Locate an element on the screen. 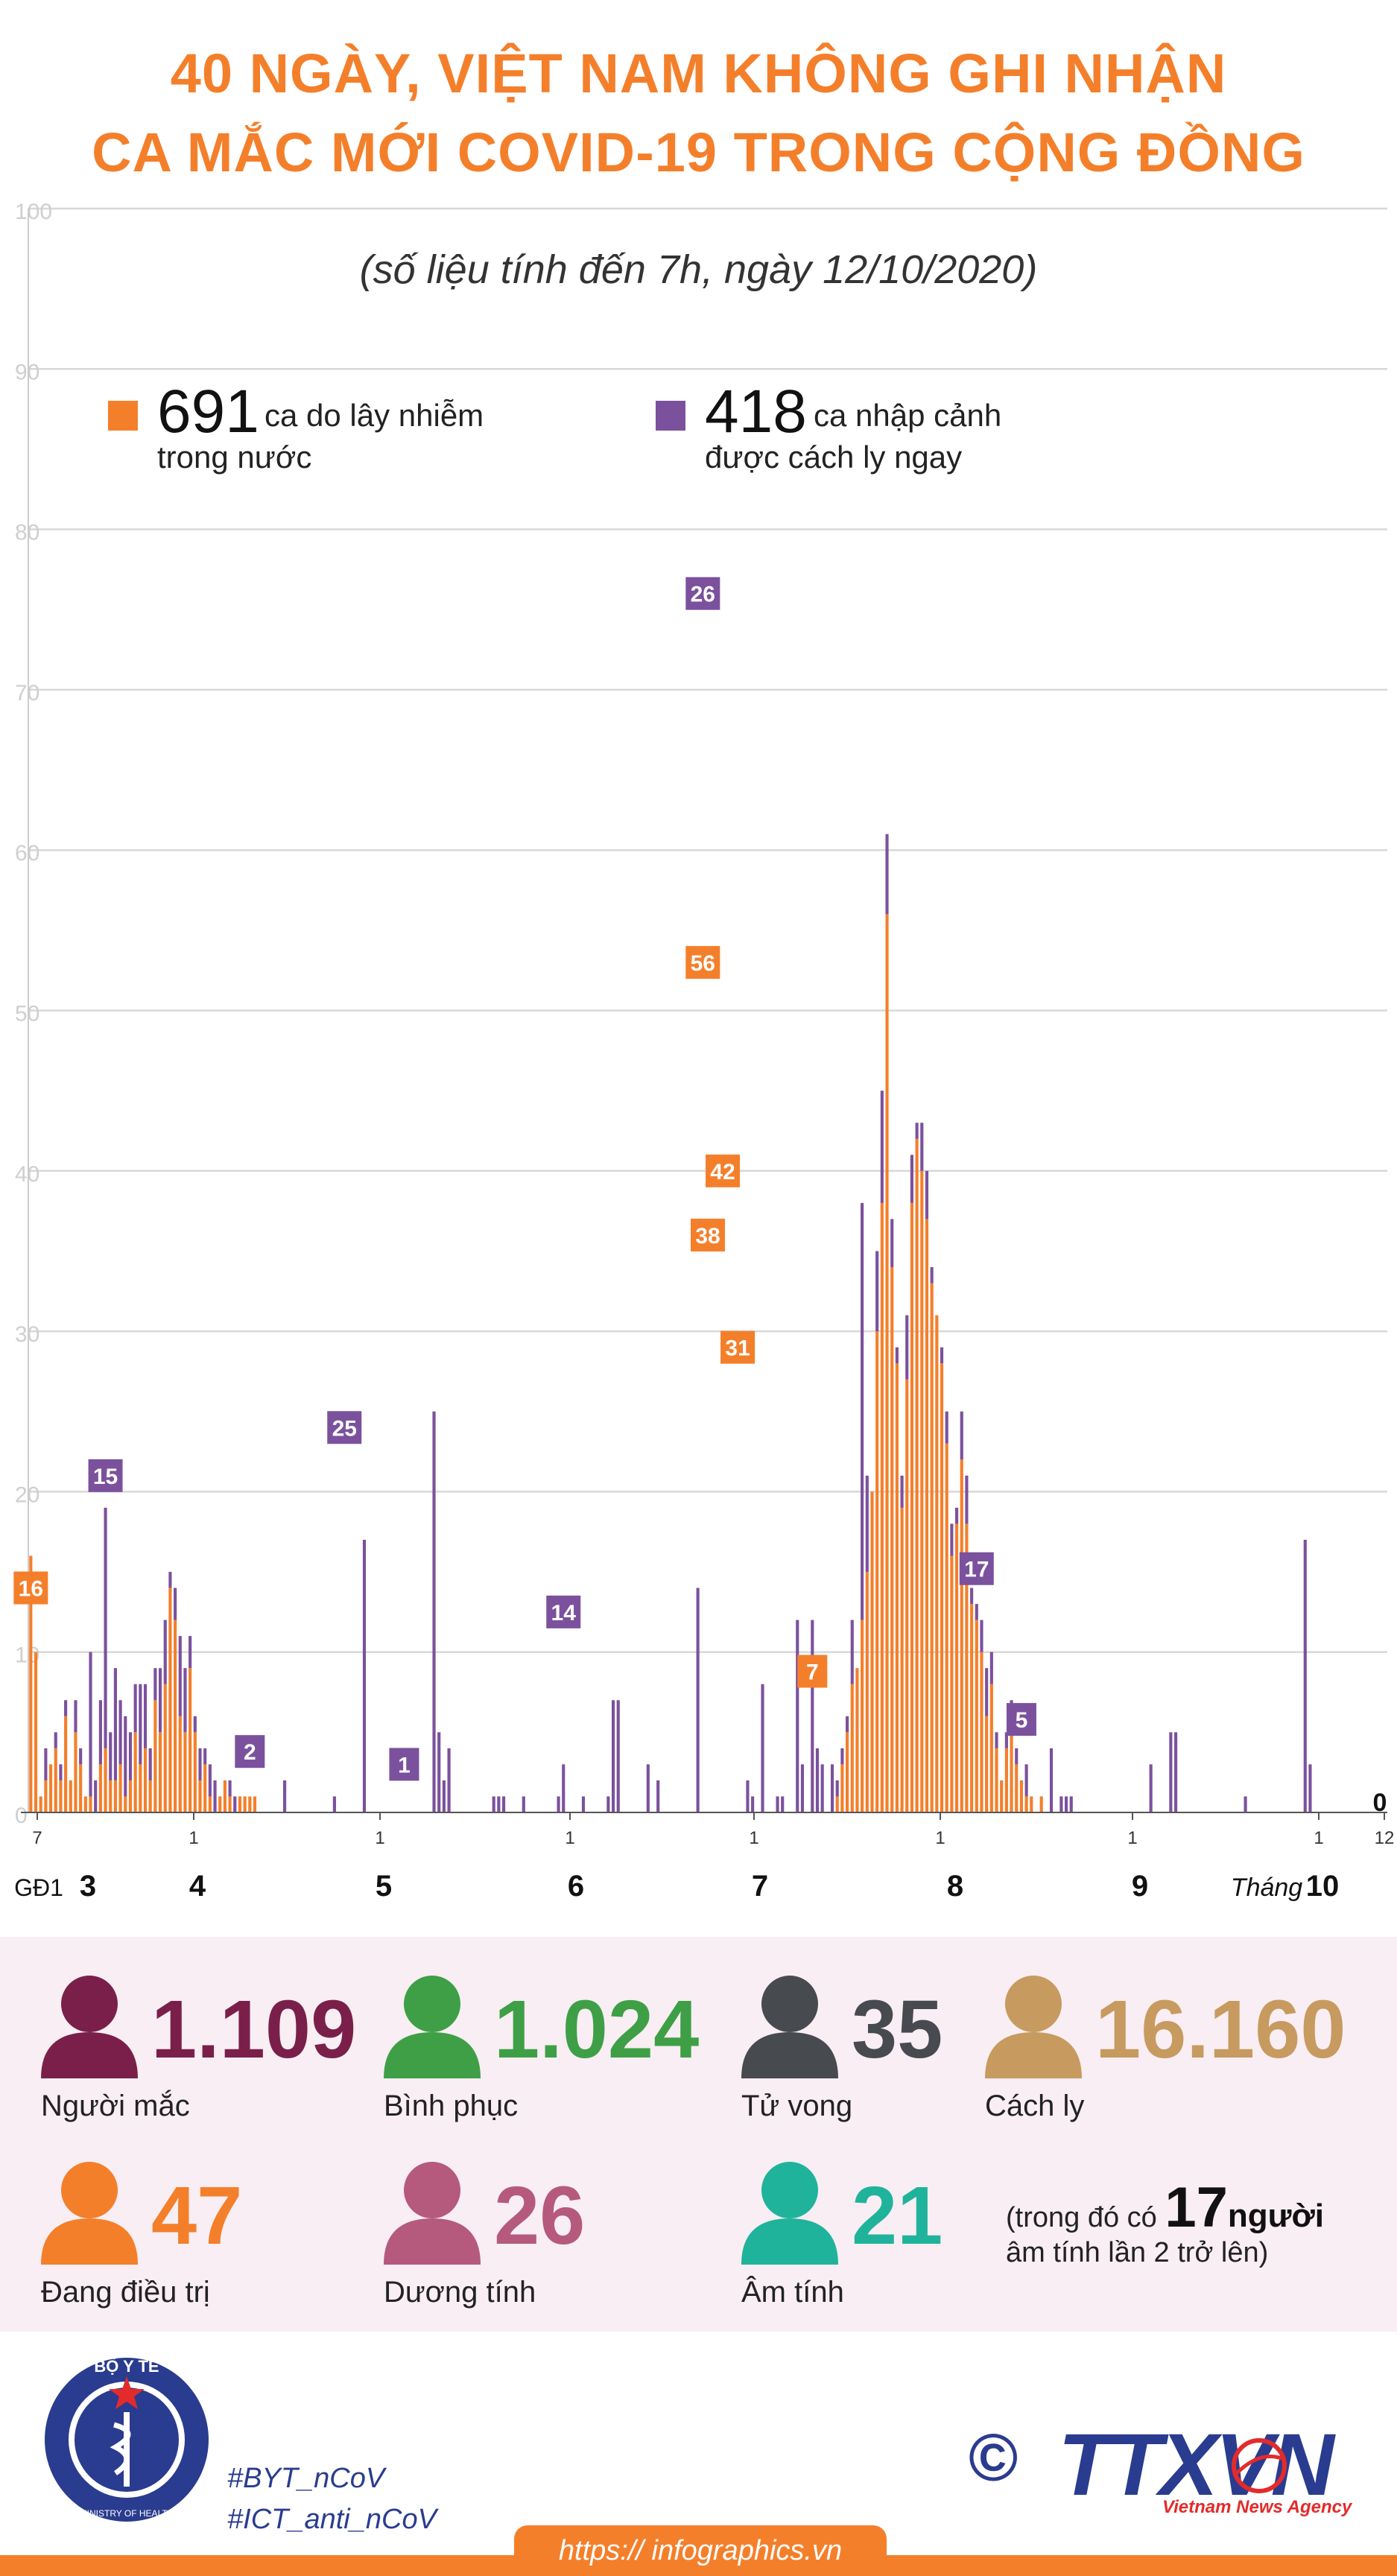  x-month-label: 5 is located at coordinates (384, 1887).